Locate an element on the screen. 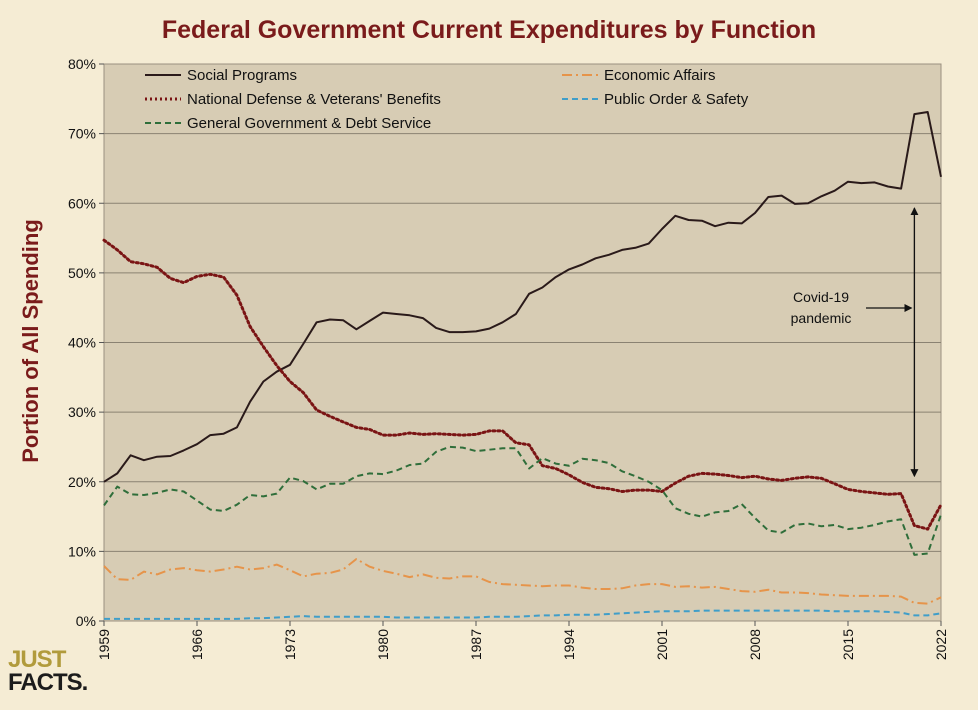  y-tick-label: 10% is located at coordinates (82, 551).